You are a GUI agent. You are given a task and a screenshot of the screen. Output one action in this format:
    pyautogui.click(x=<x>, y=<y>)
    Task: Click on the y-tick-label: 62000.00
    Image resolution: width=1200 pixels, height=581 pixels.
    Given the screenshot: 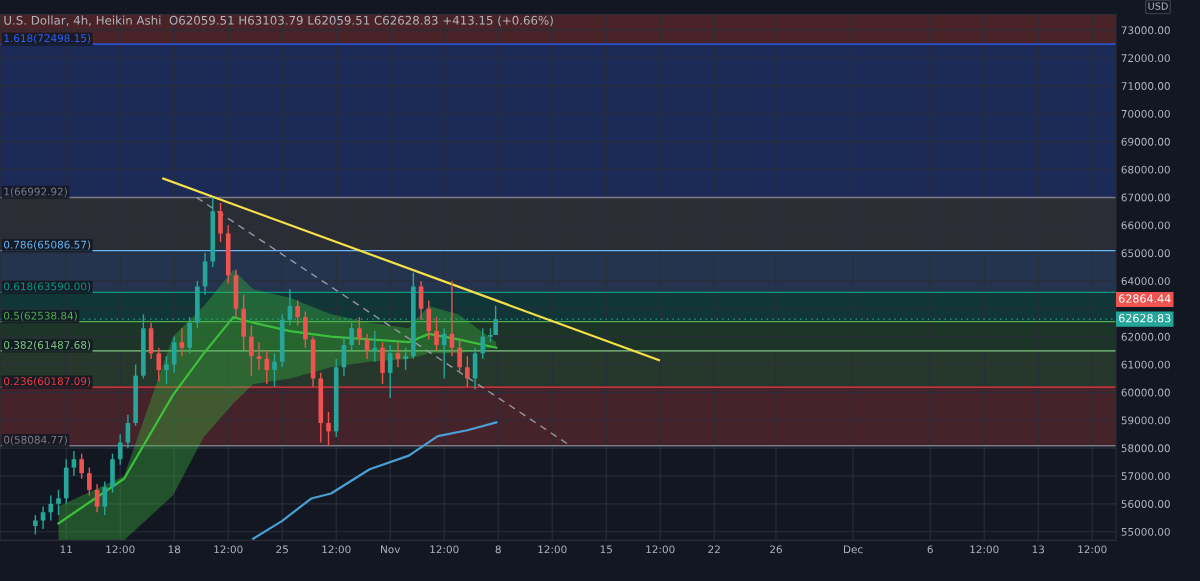 What is the action you would take?
    pyautogui.click(x=1145, y=336)
    